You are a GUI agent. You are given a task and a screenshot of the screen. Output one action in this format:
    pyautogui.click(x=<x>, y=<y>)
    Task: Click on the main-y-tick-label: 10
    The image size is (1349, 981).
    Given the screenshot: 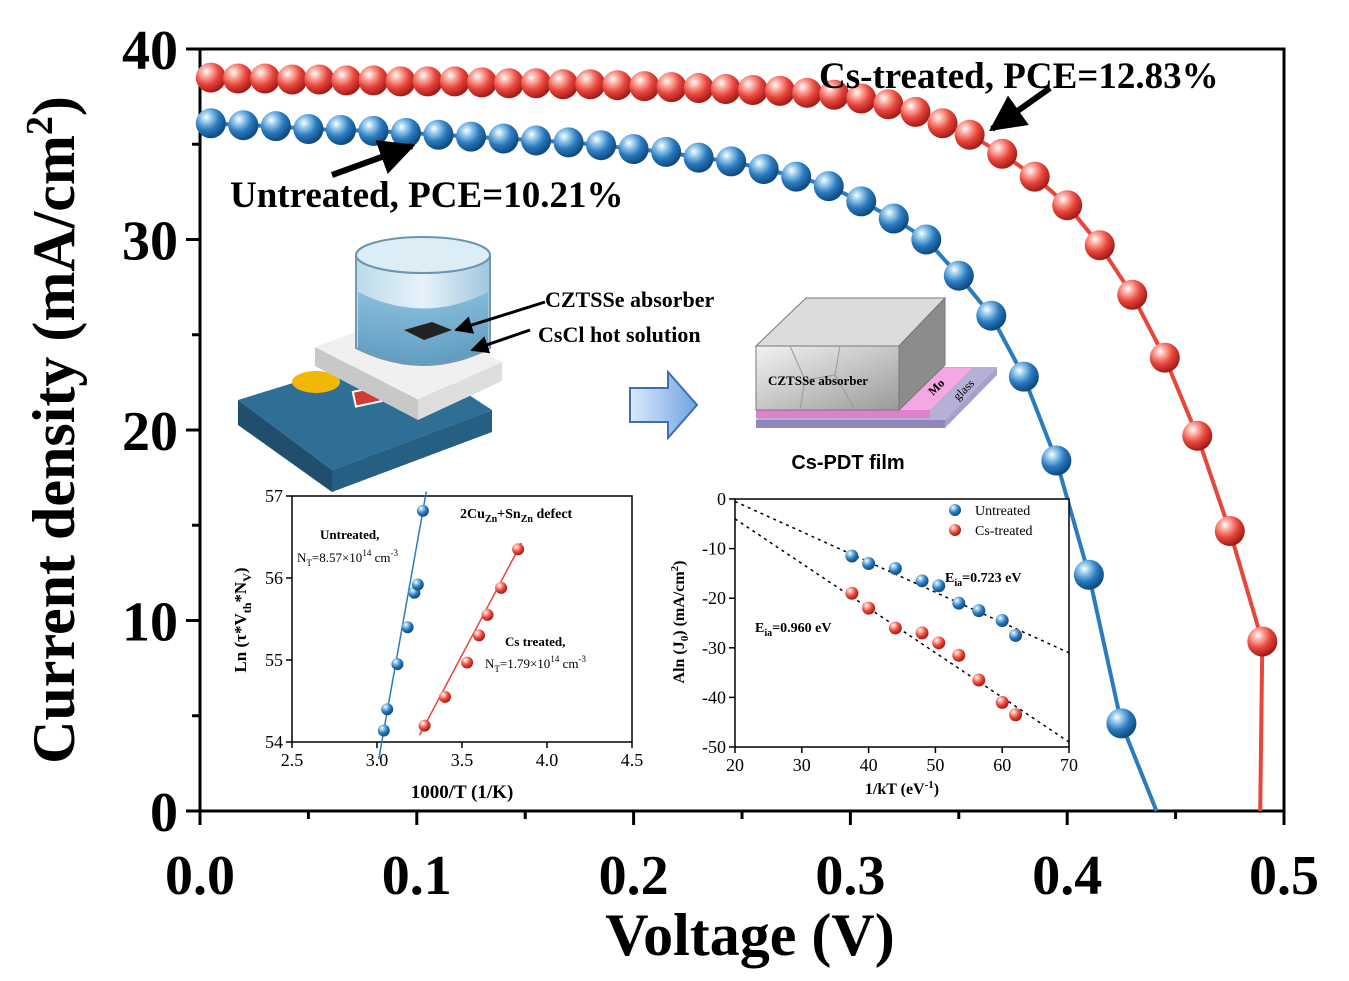 What is the action you would take?
    pyautogui.click(x=150, y=623)
    